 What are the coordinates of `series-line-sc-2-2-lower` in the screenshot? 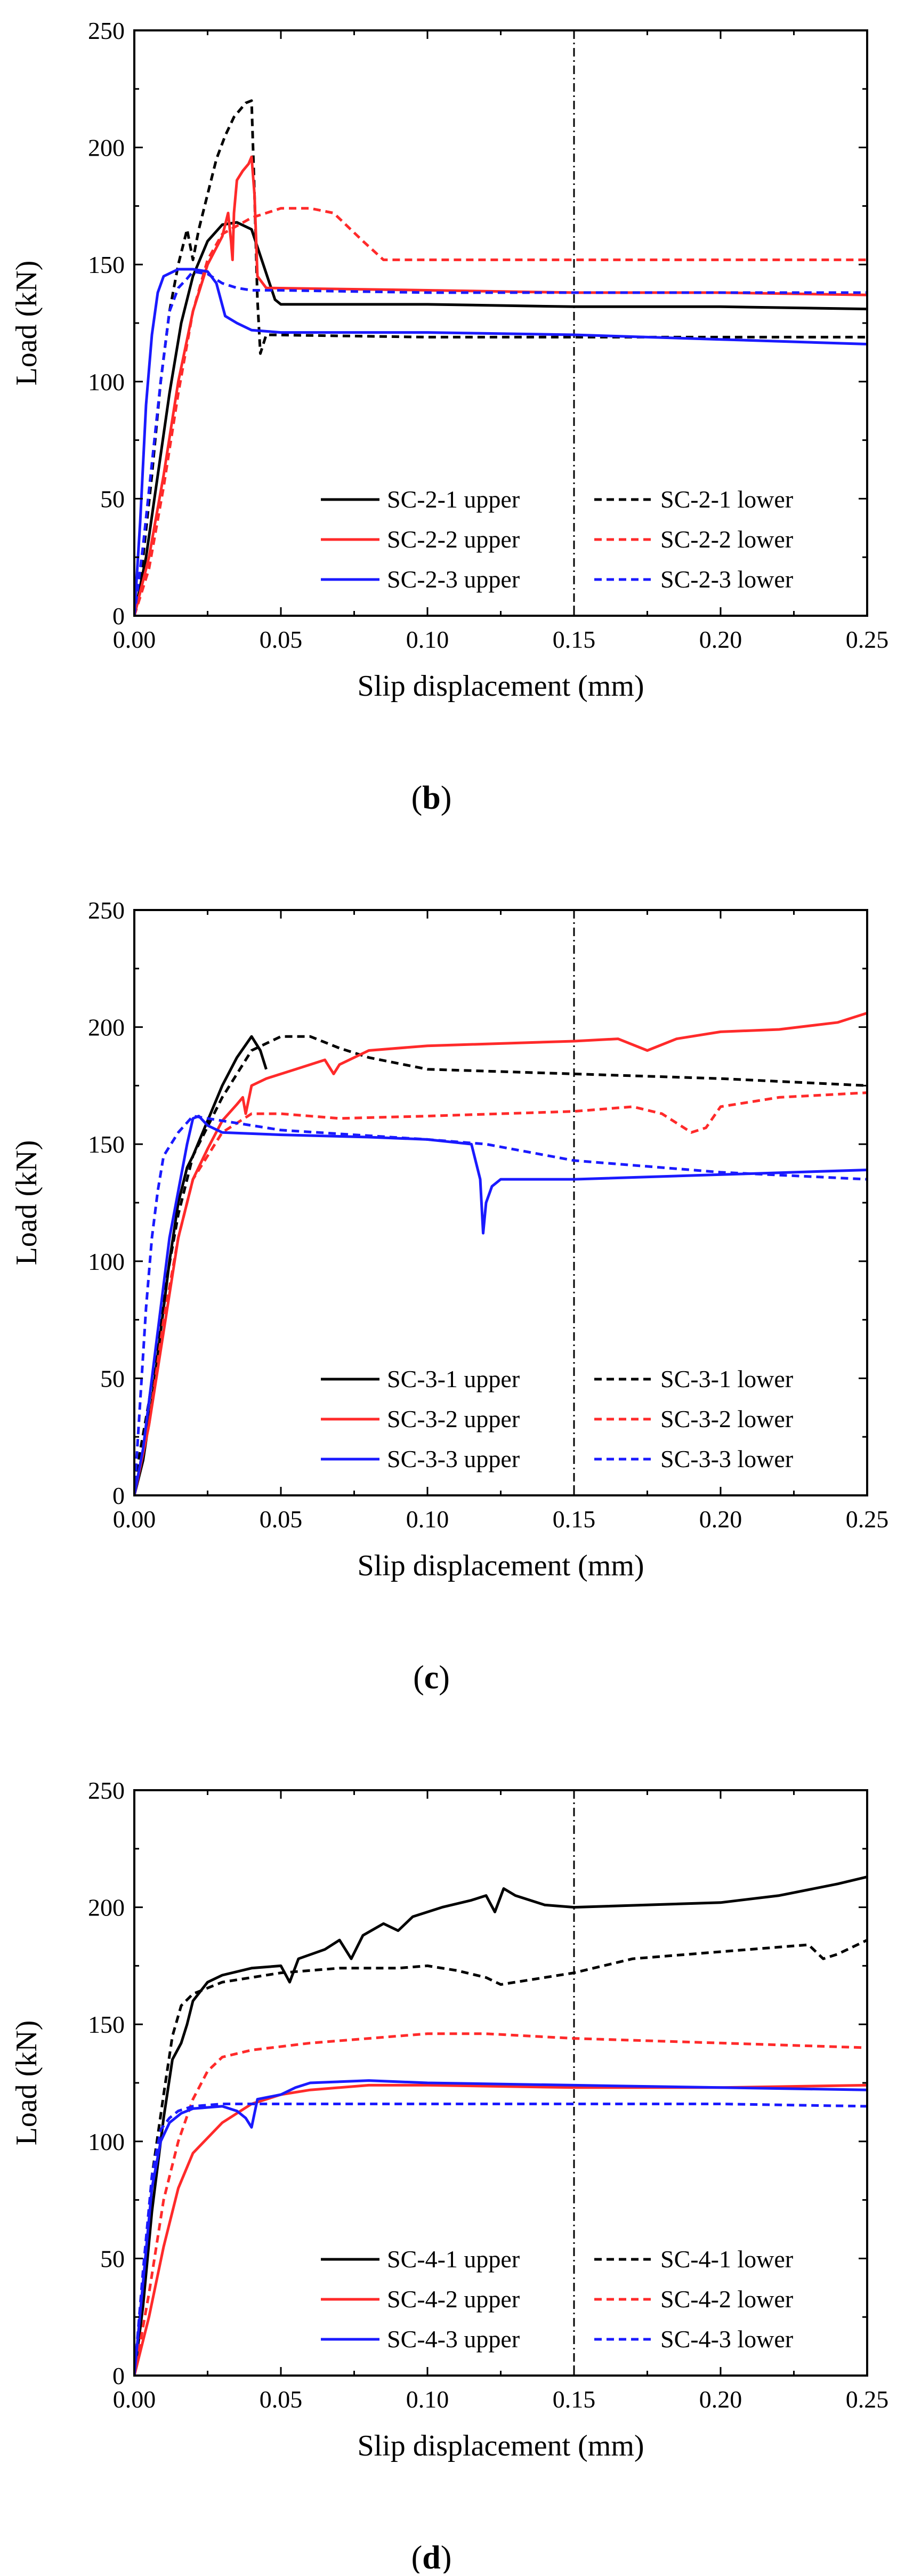 It's located at (501, 411).